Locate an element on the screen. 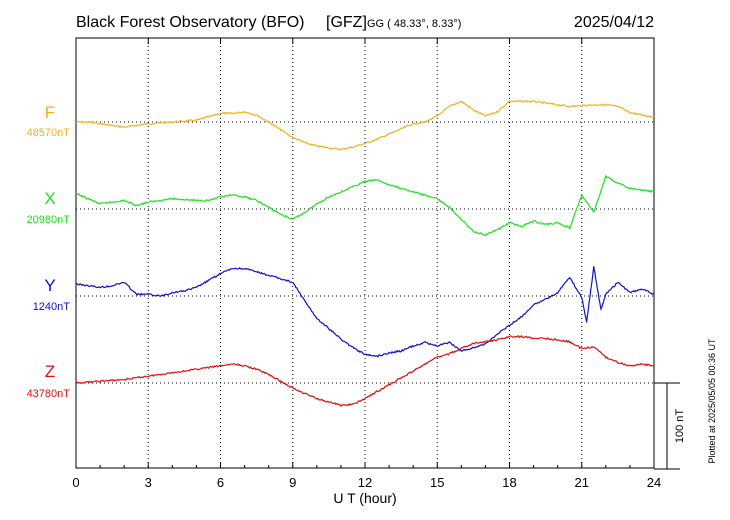 The height and width of the screenshot is (520, 730). series-baseline-x: 20980nT is located at coordinates (49, 220).